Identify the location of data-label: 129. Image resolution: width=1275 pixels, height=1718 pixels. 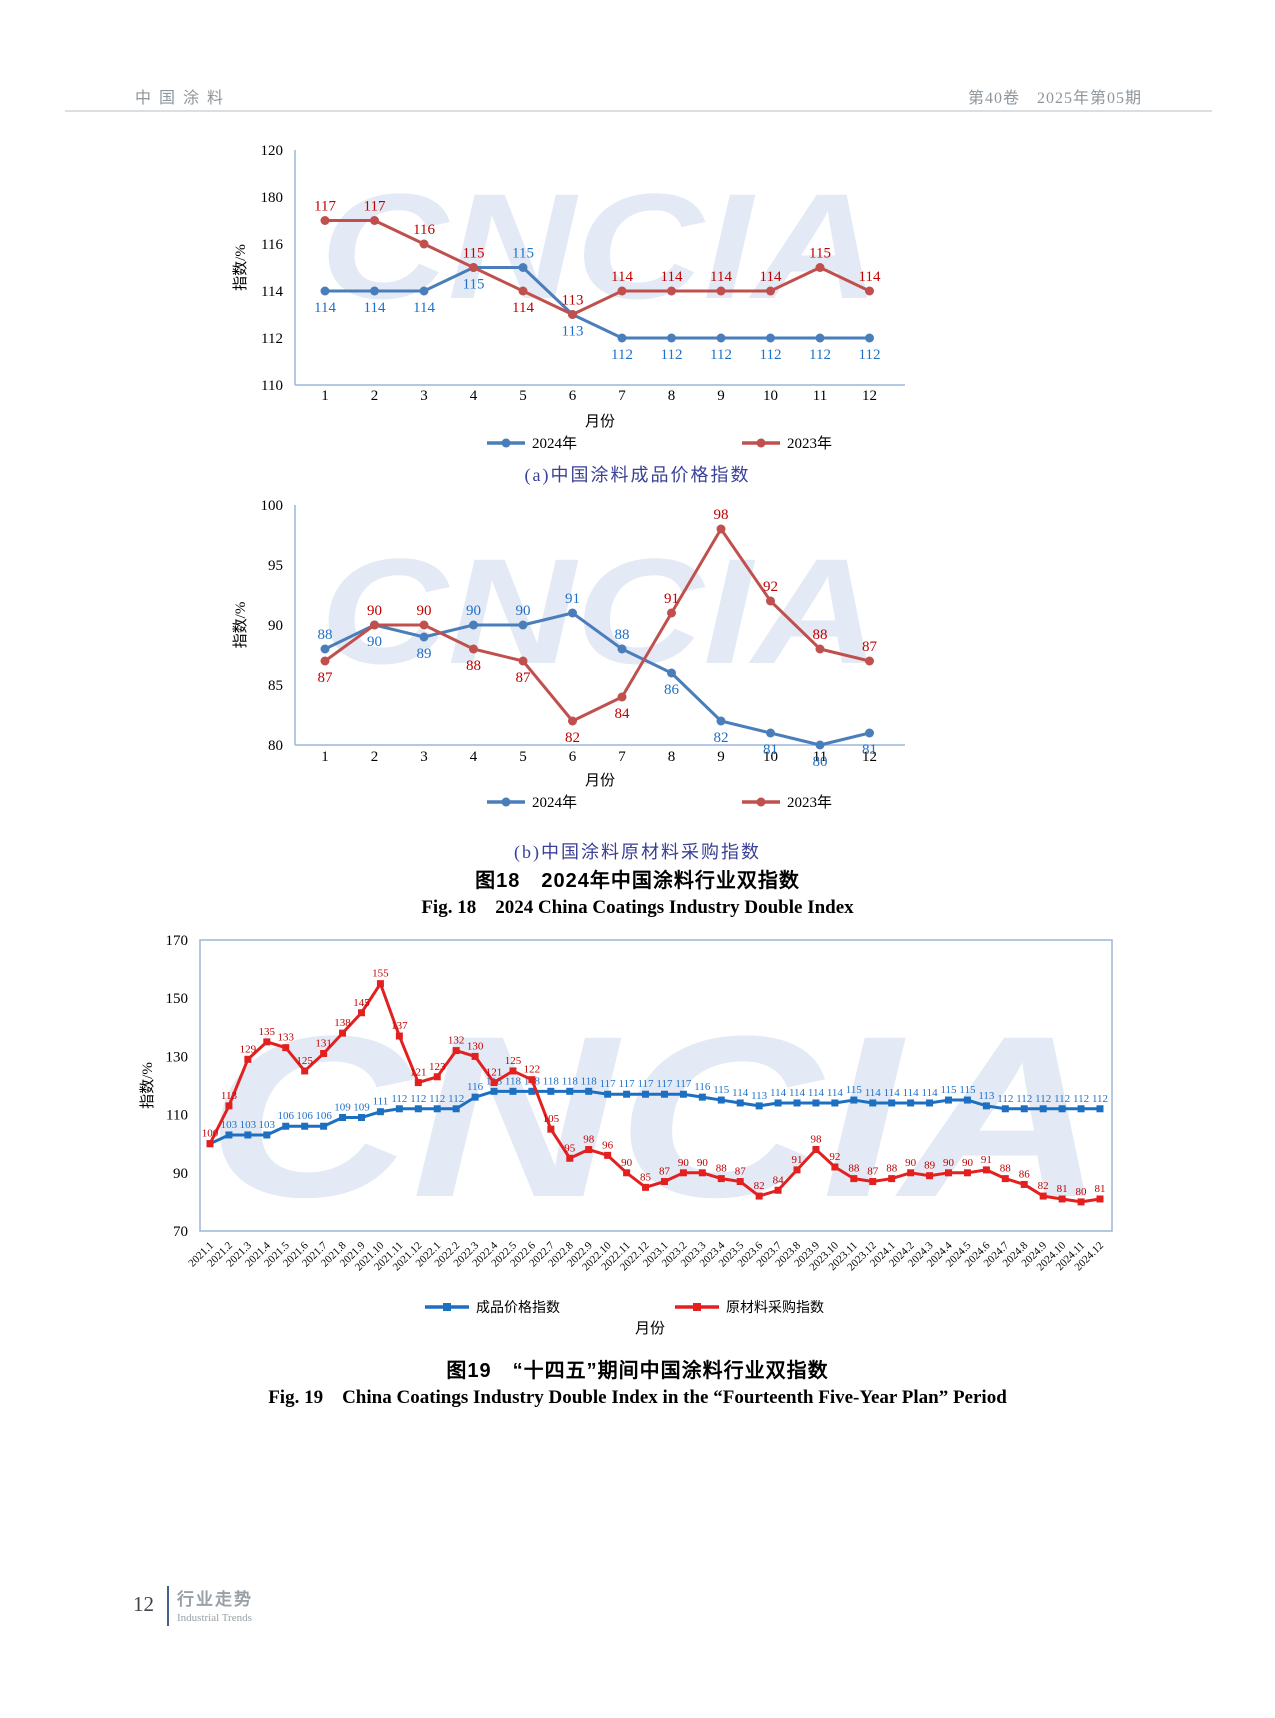
(248, 1049).